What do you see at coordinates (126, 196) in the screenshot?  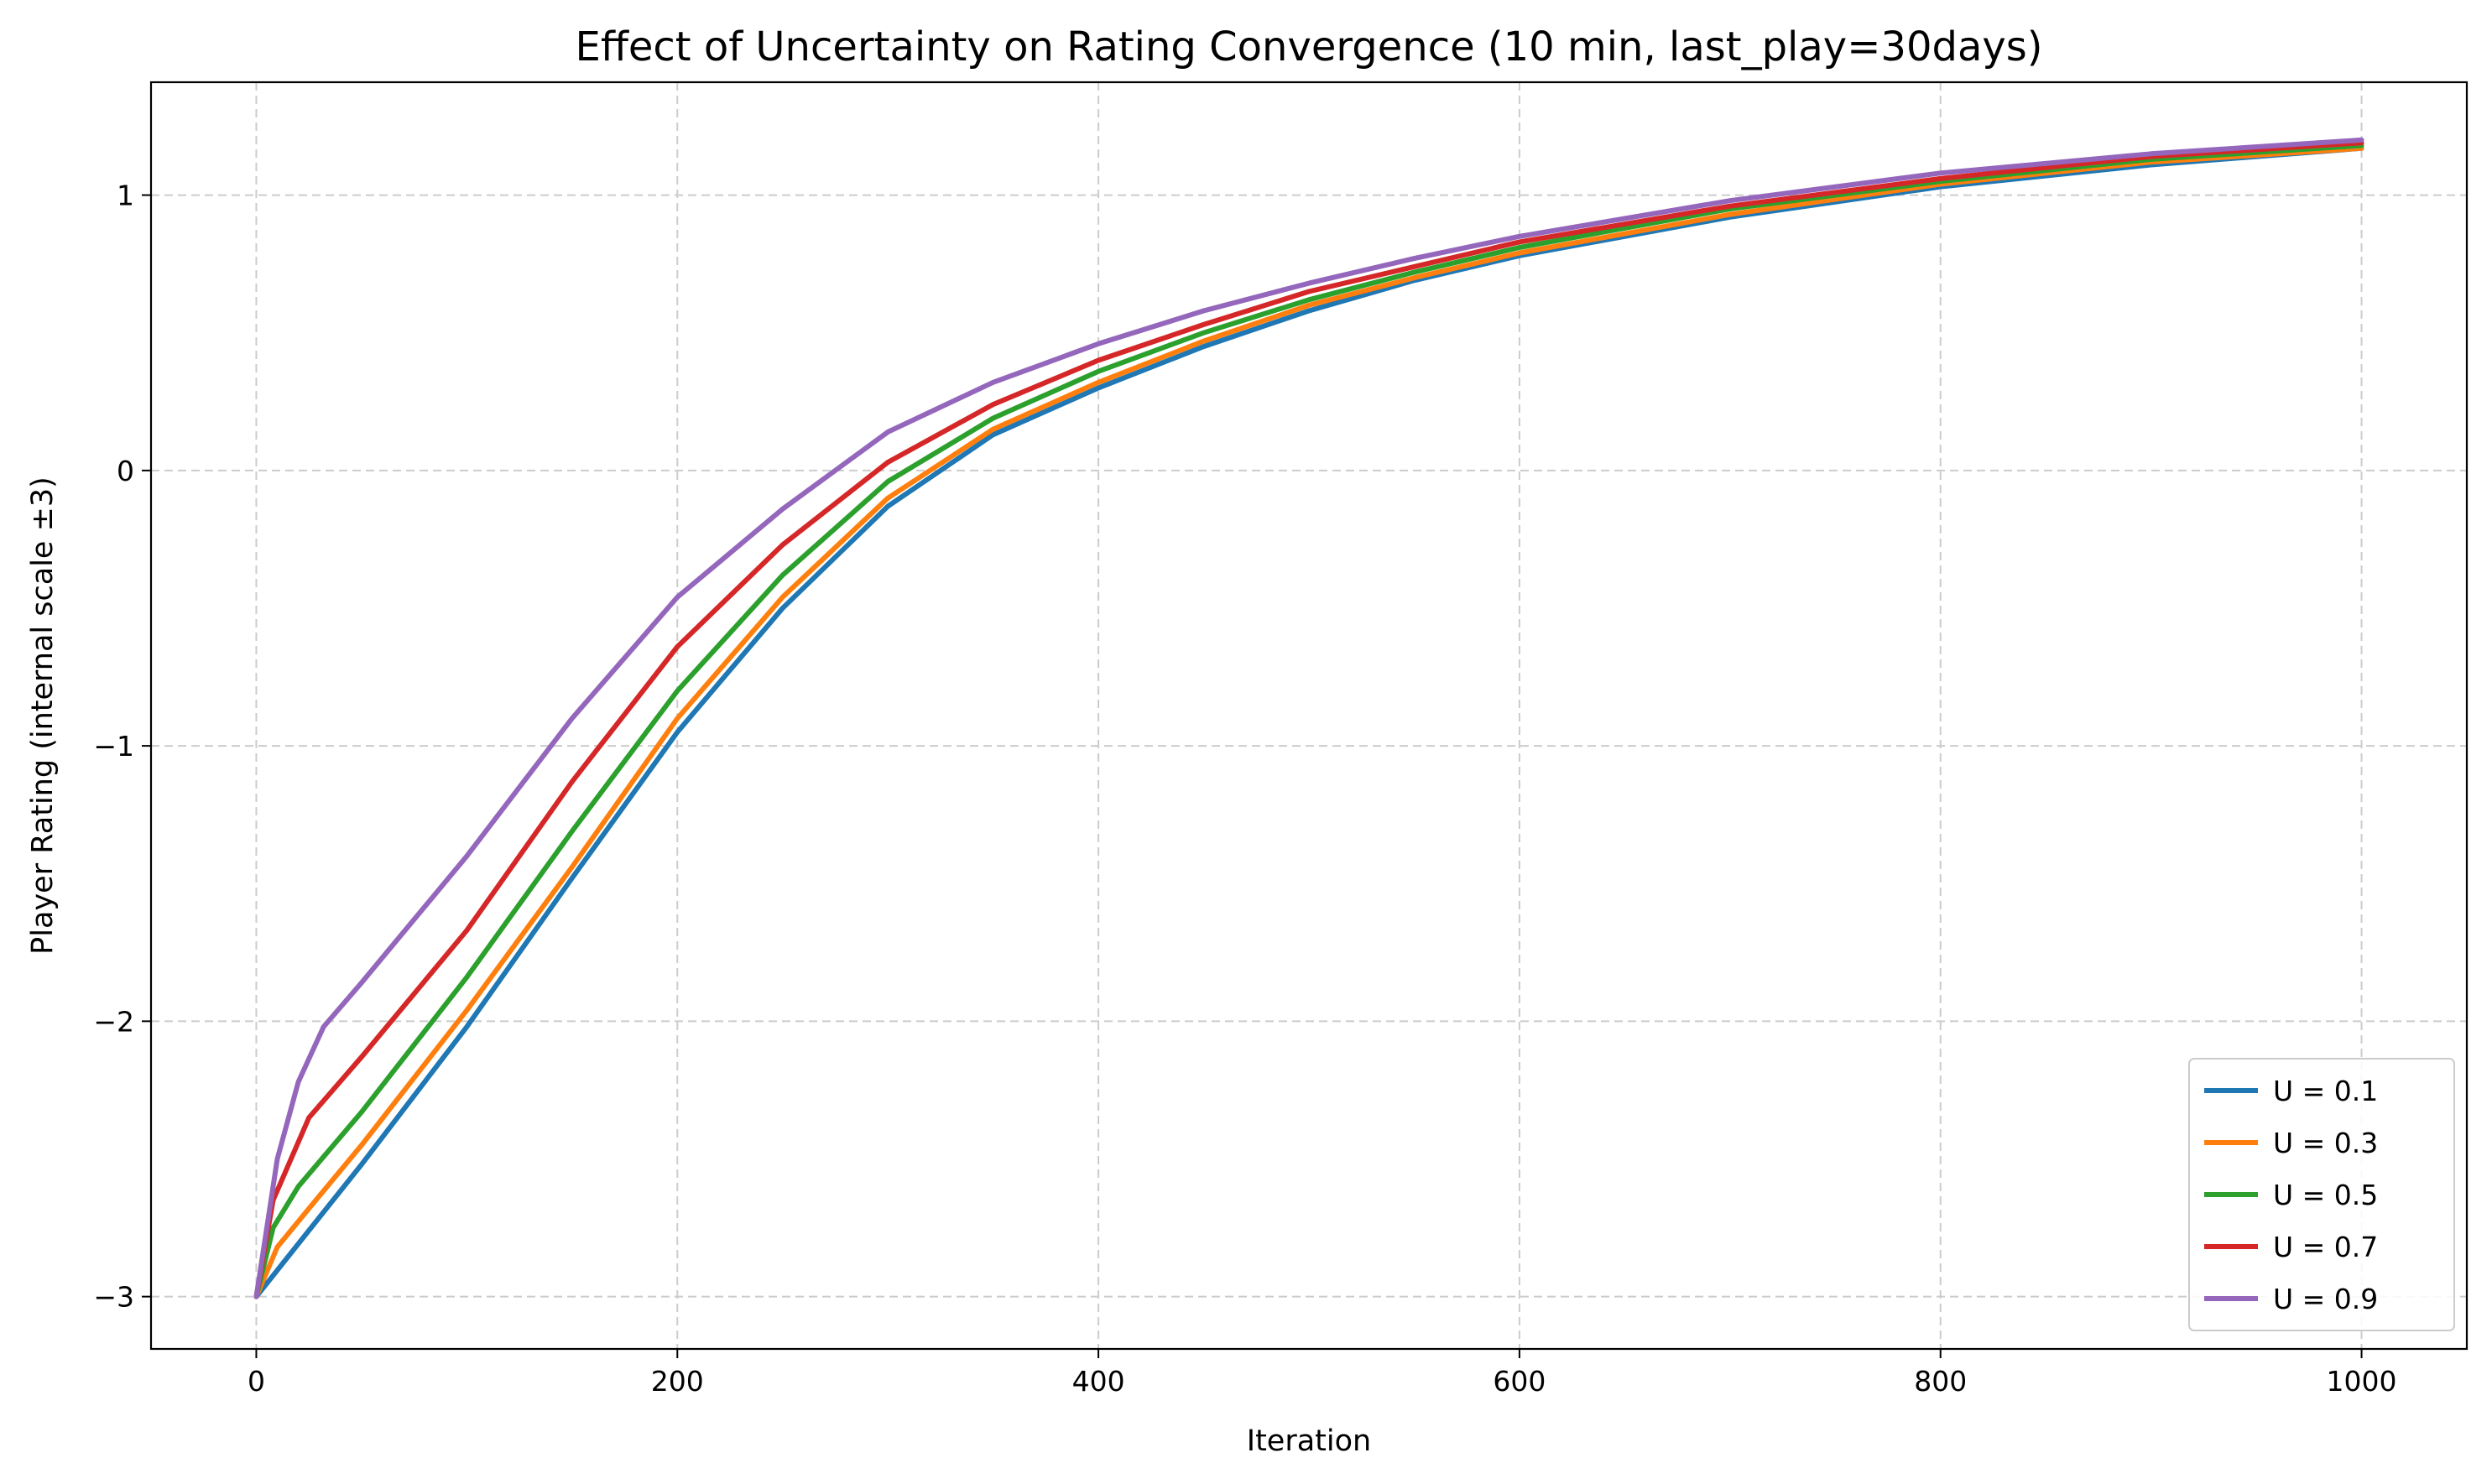 I see `y-tick-label: 1` at bounding box center [126, 196].